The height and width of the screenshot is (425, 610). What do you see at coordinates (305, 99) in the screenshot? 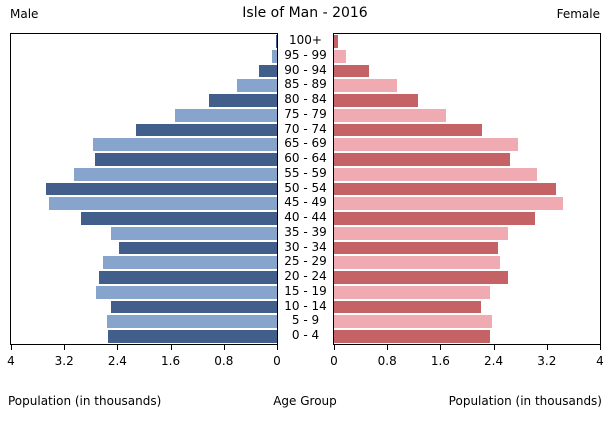
I see `age-group-label: 80 - 84` at bounding box center [305, 99].